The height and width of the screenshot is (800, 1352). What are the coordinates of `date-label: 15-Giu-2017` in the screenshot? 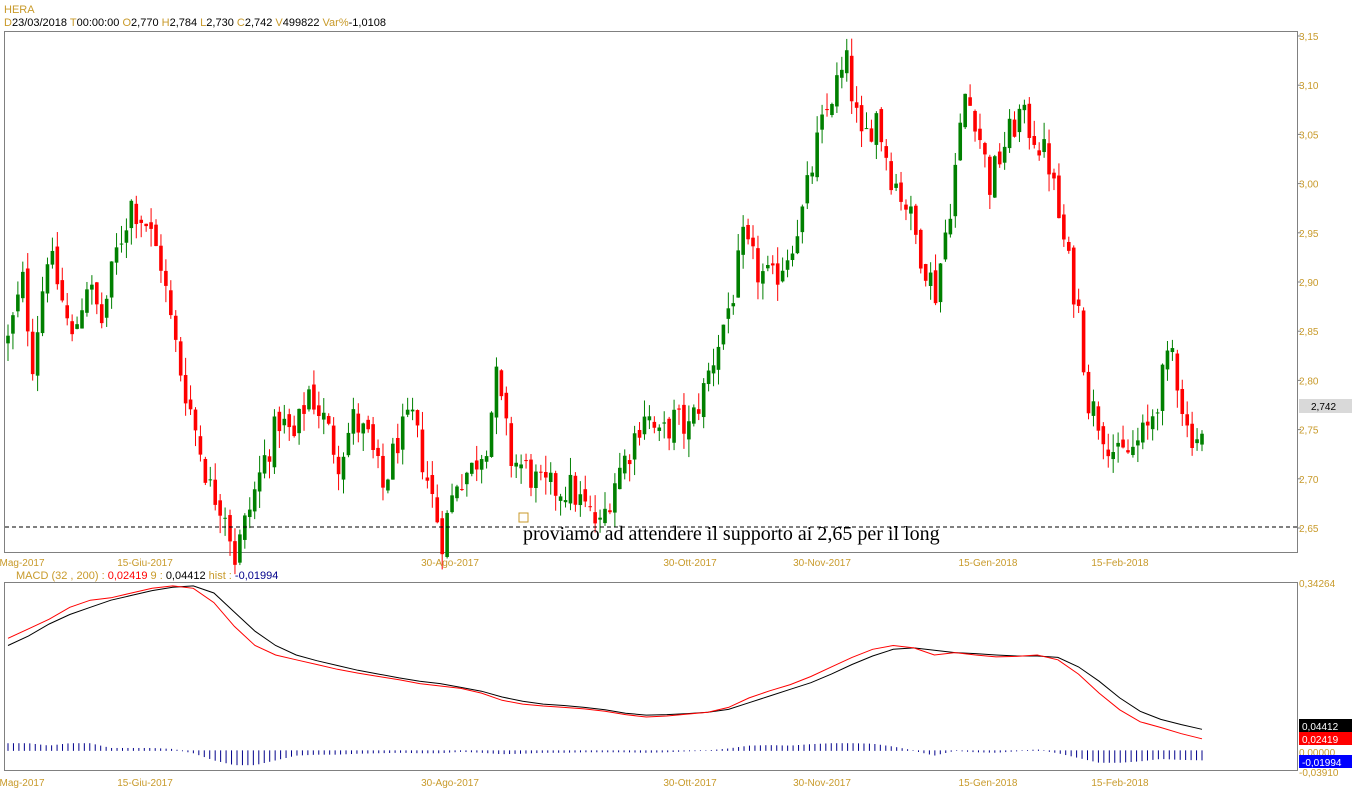 It's located at (145, 563).